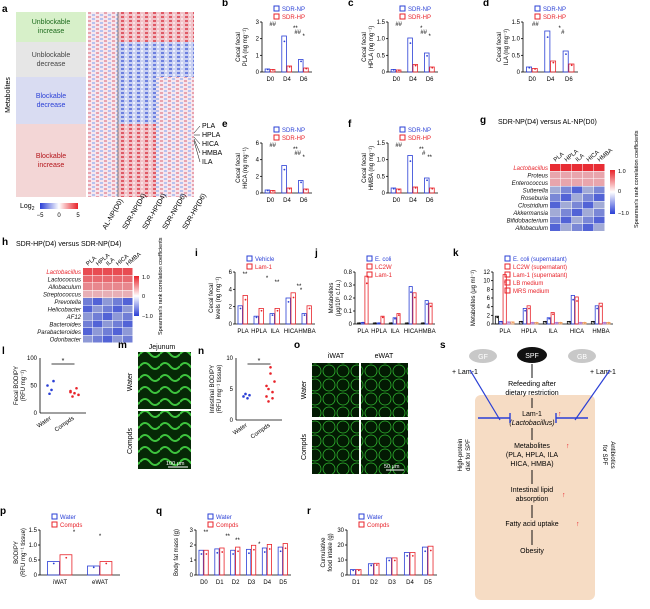  I want to click on xtick-D0: D0, so click(532, 80).